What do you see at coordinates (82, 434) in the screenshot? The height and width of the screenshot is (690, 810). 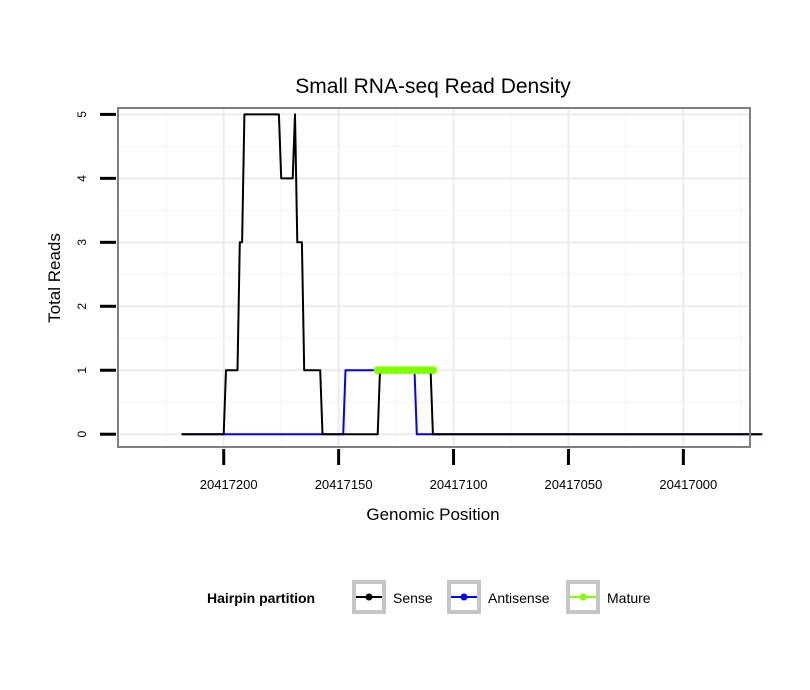 I see `y-tick-label: 0` at bounding box center [82, 434].